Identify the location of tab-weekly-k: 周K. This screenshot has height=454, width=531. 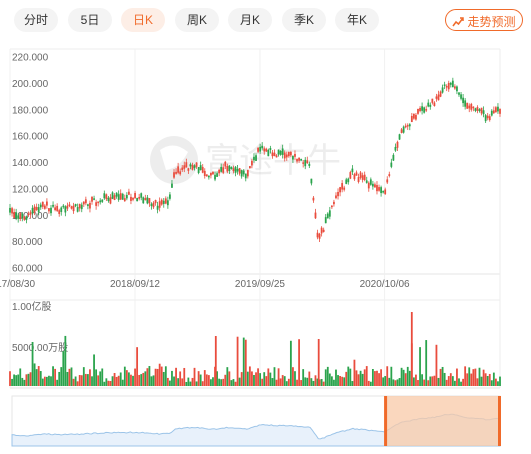
(197, 20).